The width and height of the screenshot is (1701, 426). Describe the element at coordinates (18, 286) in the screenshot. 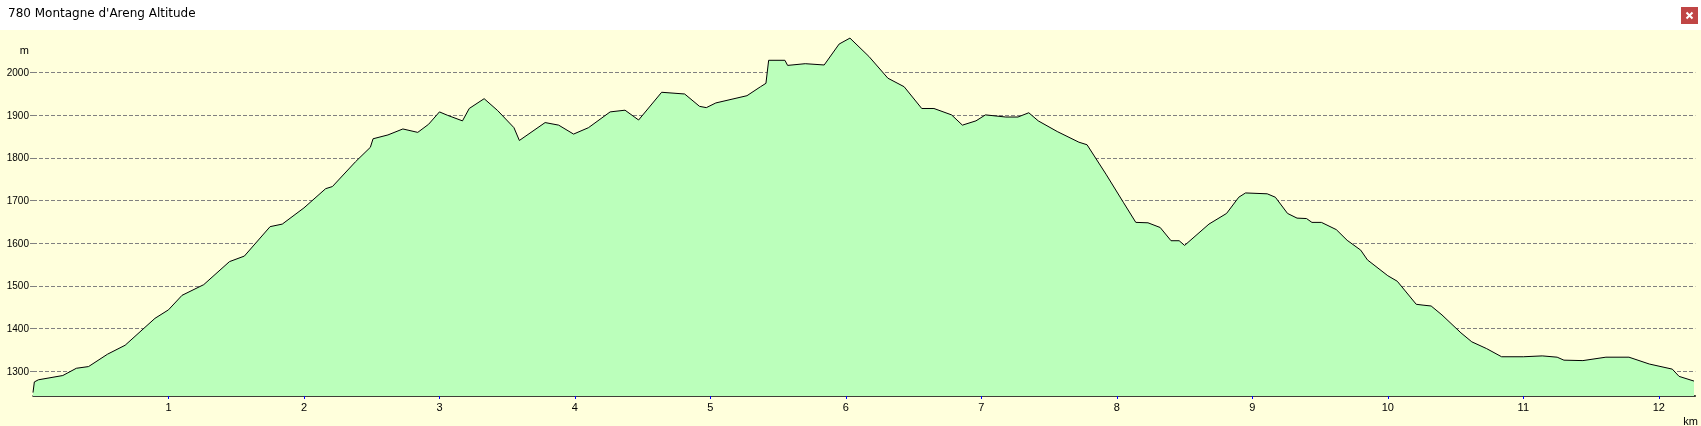

I see `y-tick-label: 1500` at that location.